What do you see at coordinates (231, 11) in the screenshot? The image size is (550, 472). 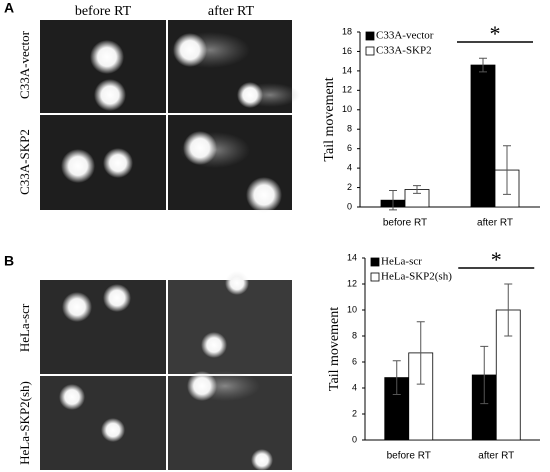 I see `column-title: after RT` at bounding box center [231, 11].